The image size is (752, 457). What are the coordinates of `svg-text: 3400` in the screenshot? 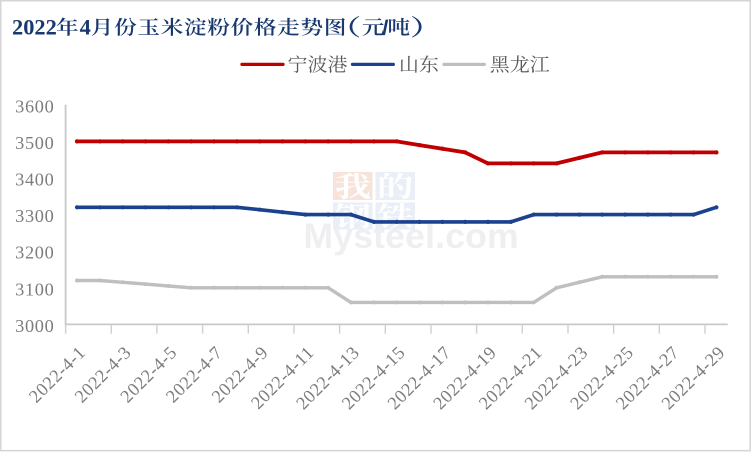 It's located at (34, 180).